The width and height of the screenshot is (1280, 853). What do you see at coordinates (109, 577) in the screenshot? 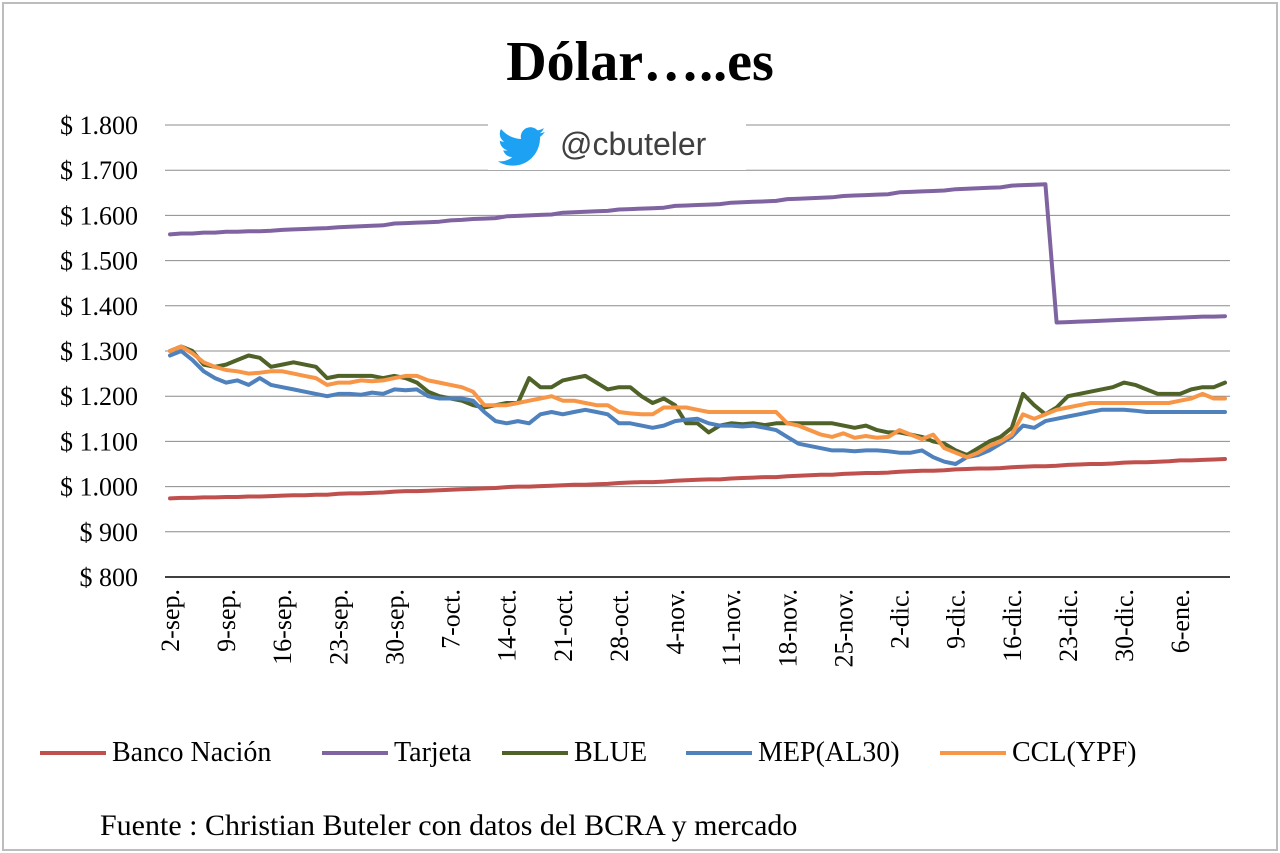
I see `y-tick-label: $ 800` at bounding box center [109, 577].